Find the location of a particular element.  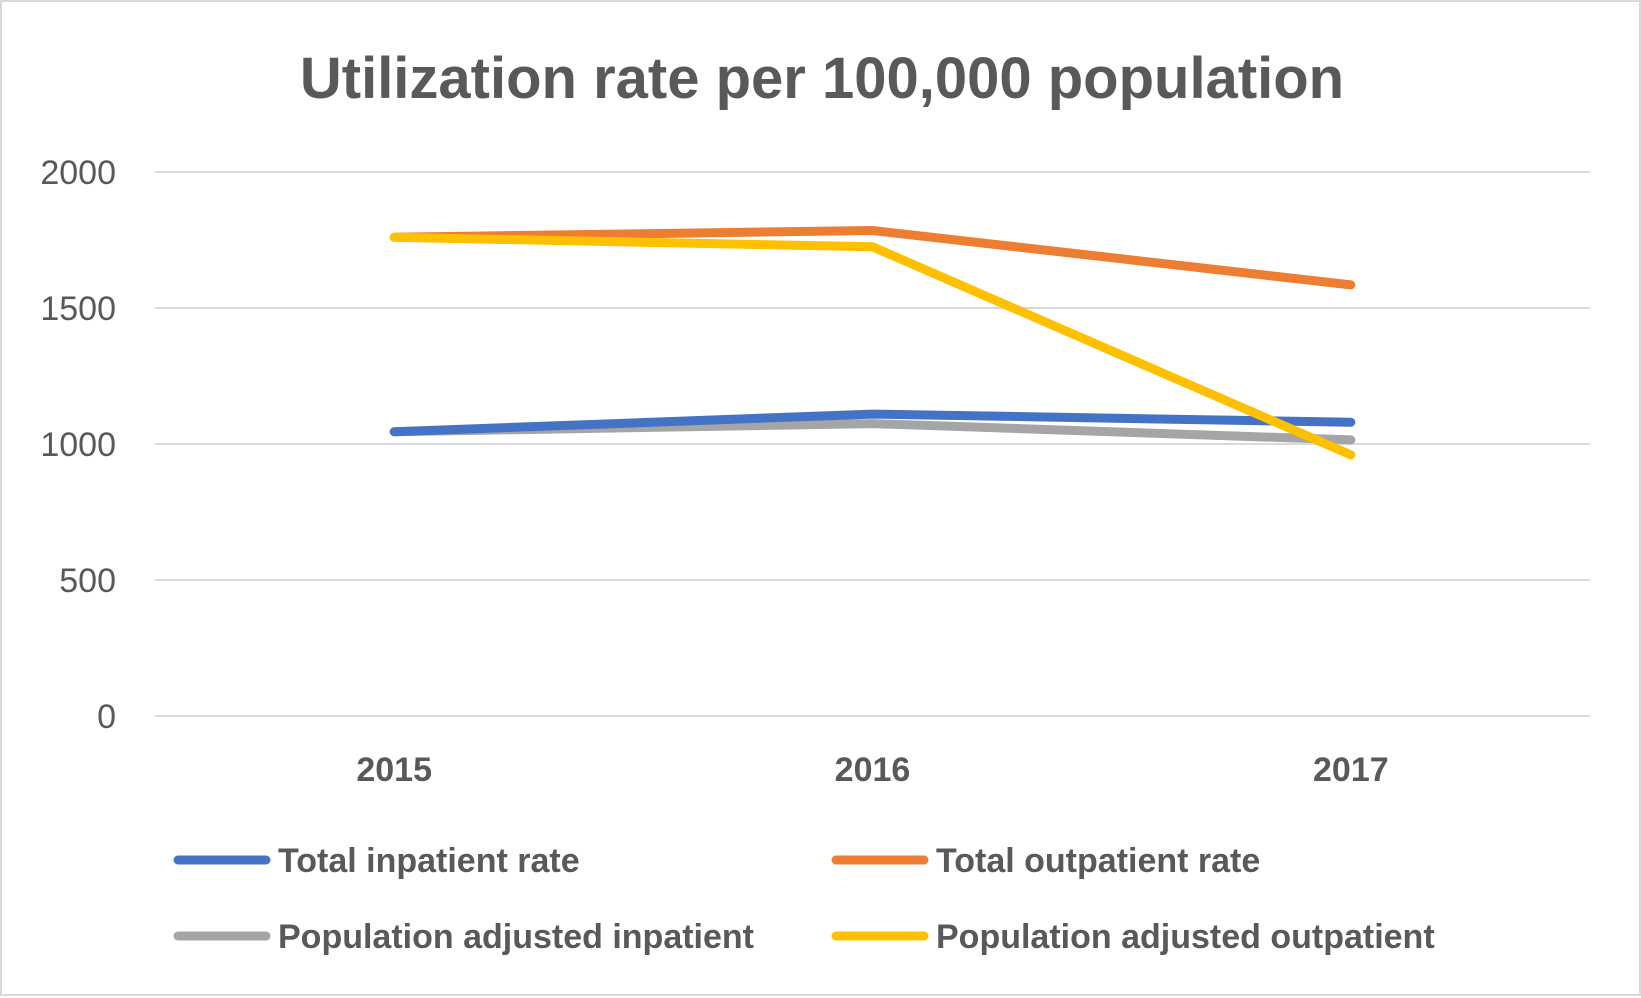

series-line-total-outpatient-rate is located at coordinates (872, 257).